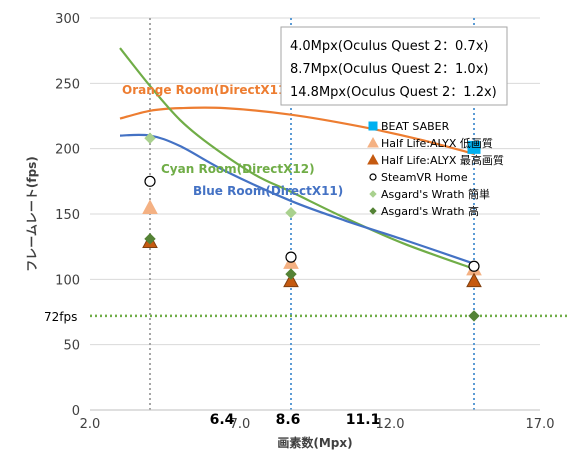 The width and height of the screenshot is (575, 467). I want to click on reference-line-label: 72fps, so click(60, 317).